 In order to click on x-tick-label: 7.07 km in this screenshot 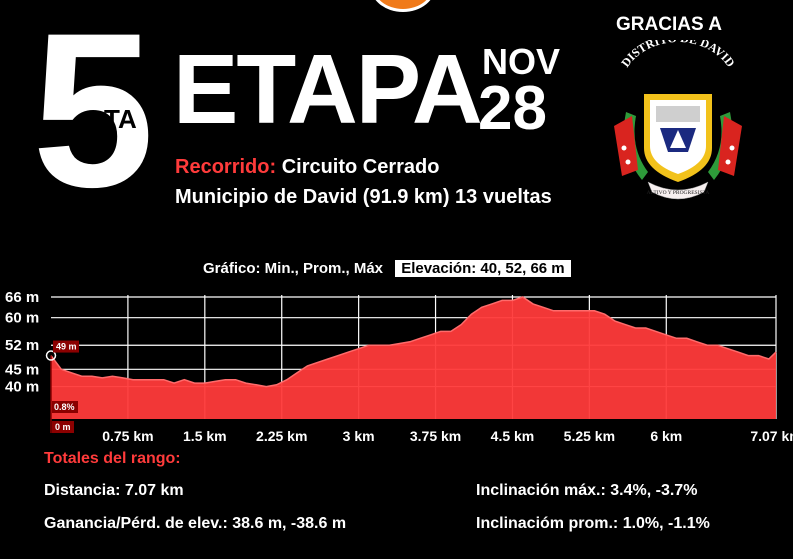, I will do `click(771, 436)`.